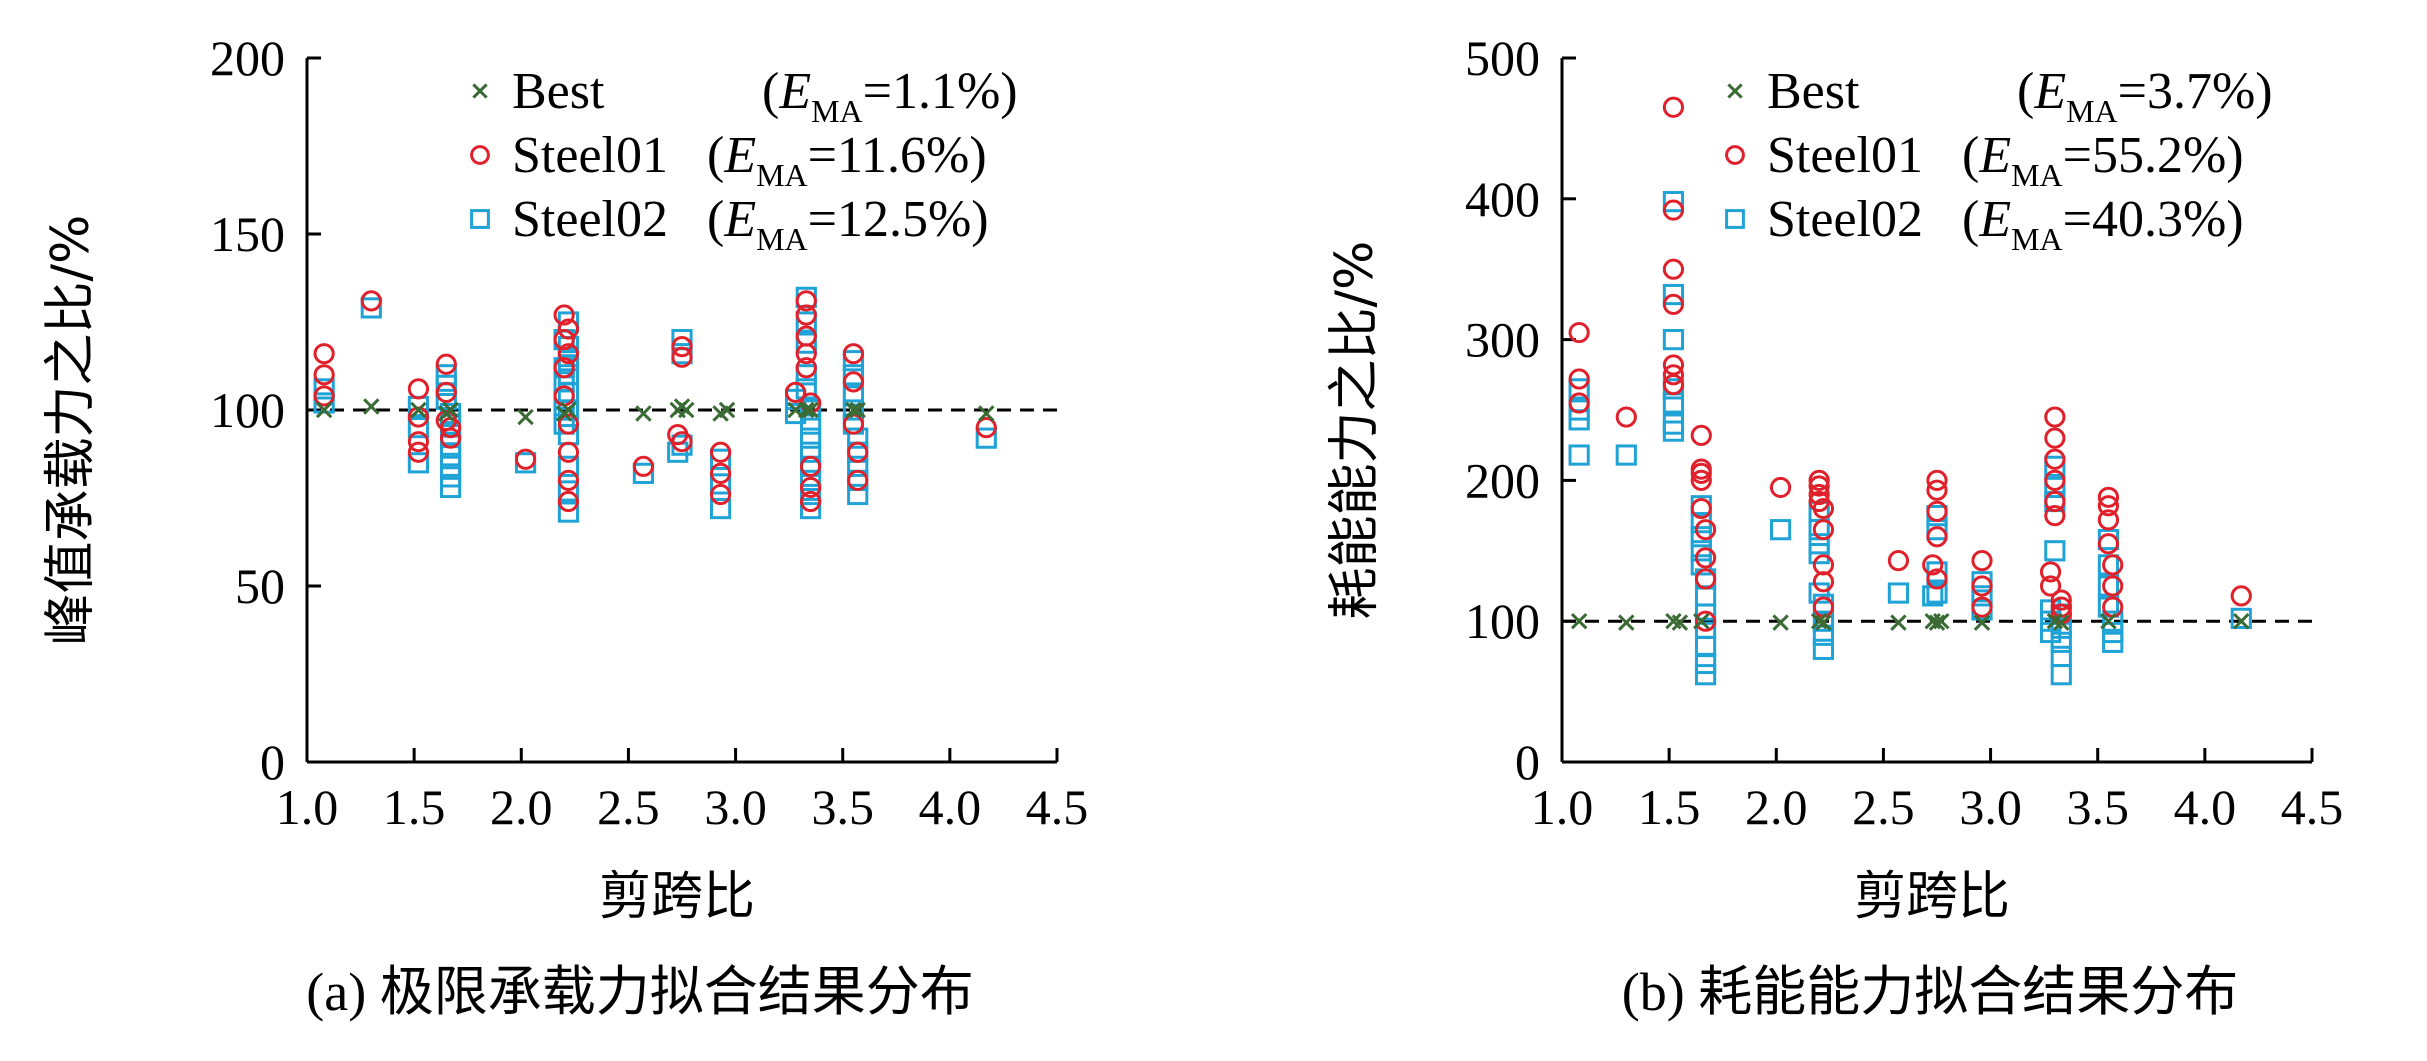 The width and height of the screenshot is (2427, 1061). What do you see at coordinates (639, 992) in the screenshot?
I see `figure-caption: (a) 极限承载力拟合结果分布` at bounding box center [639, 992].